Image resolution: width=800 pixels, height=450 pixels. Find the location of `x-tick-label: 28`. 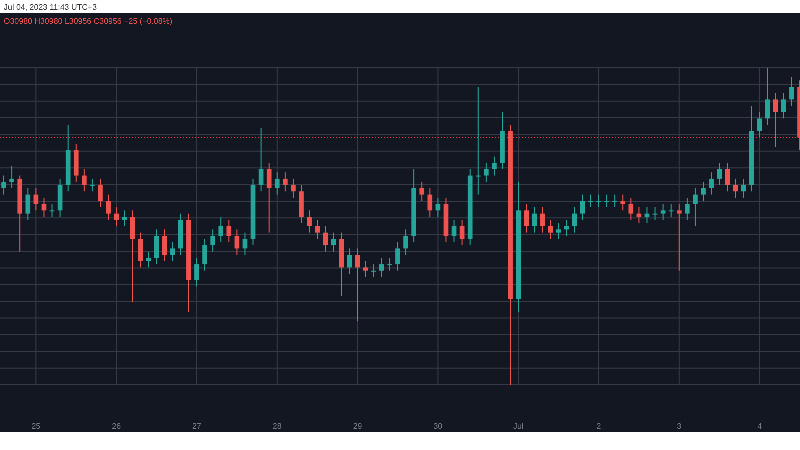

x-tick-label: 28 is located at coordinates (277, 426).